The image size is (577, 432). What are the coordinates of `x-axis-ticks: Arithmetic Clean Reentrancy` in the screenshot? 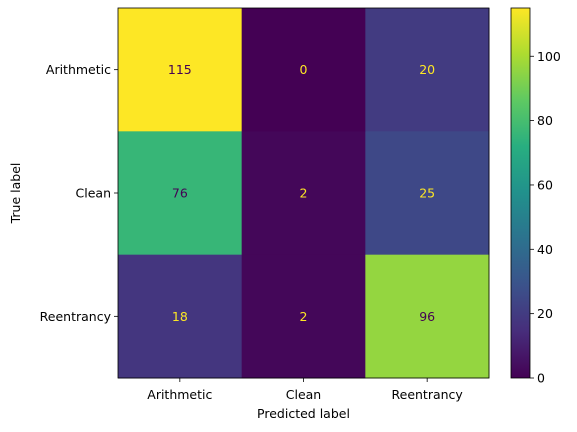 It's located at (305, 390).